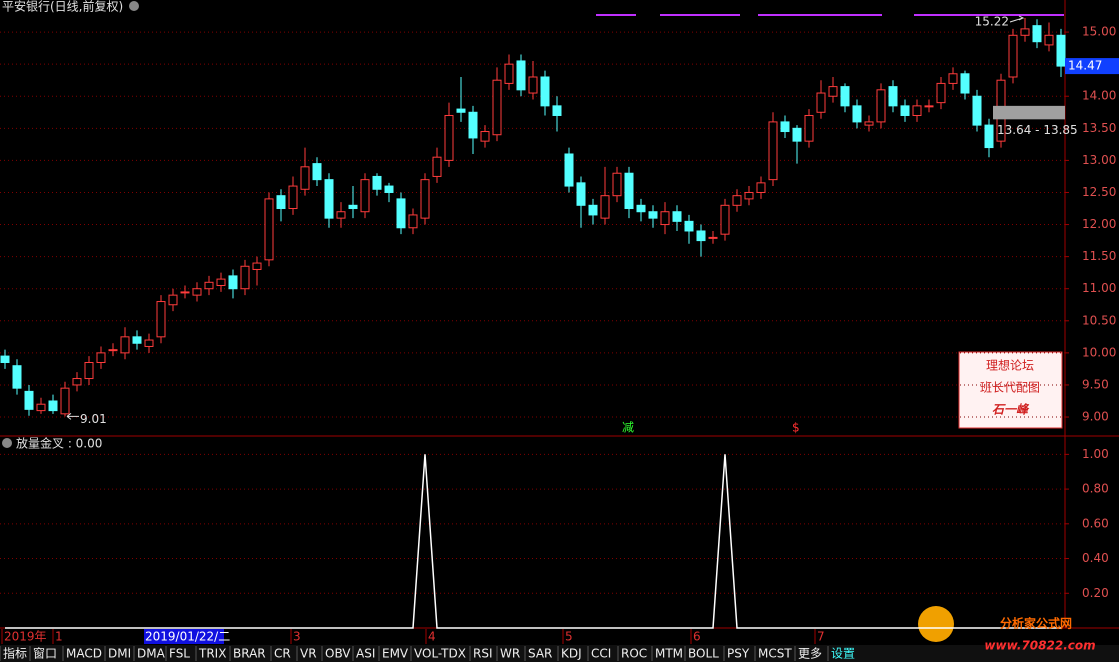 This screenshot has width=1119, height=662. Describe the element at coordinates (569, 637) in the screenshot. I see `time-label: 5` at that location.